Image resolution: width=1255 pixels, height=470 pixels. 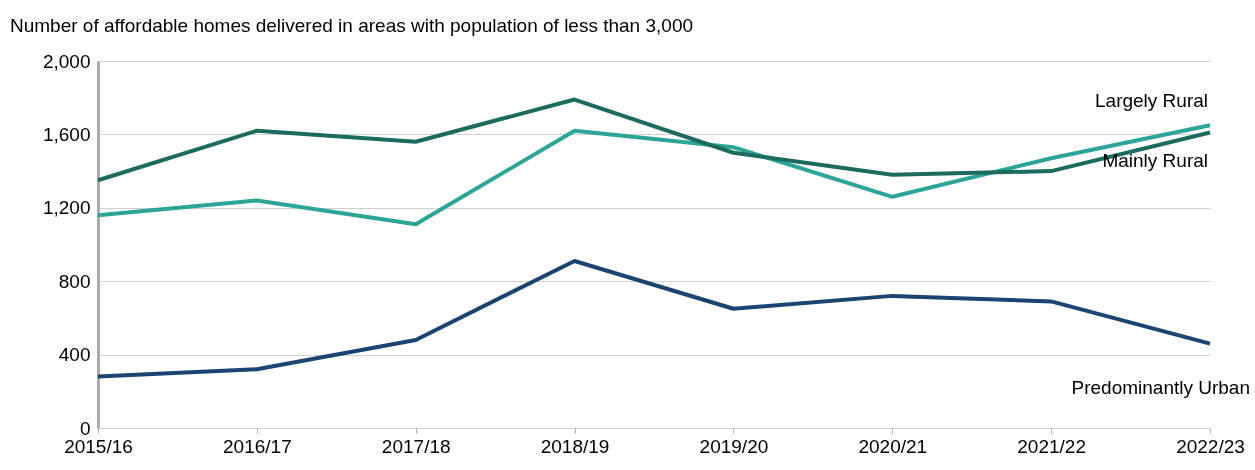 What do you see at coordinates (74, 281) in the screenshot?
I see `y-tick-label: 800` at bounding box center [74, 281].